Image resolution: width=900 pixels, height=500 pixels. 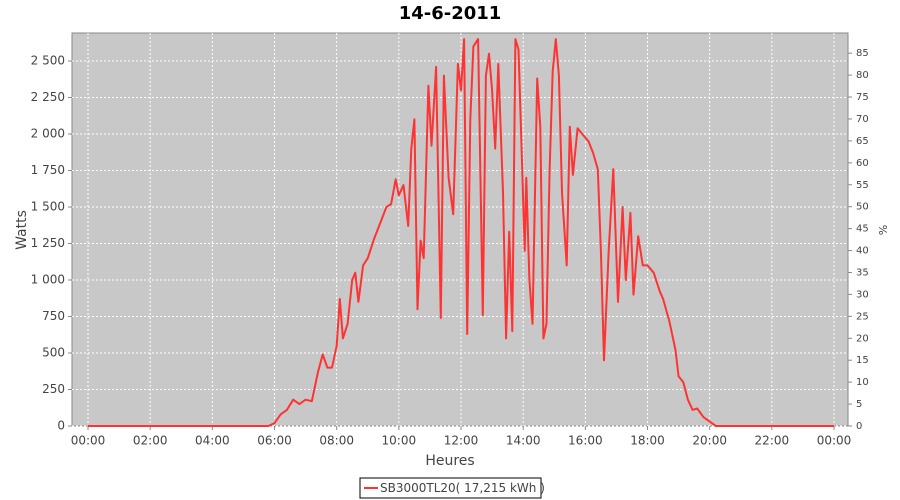 I want to click on y-tick-label: 2 250, so click(x=48, y=97).